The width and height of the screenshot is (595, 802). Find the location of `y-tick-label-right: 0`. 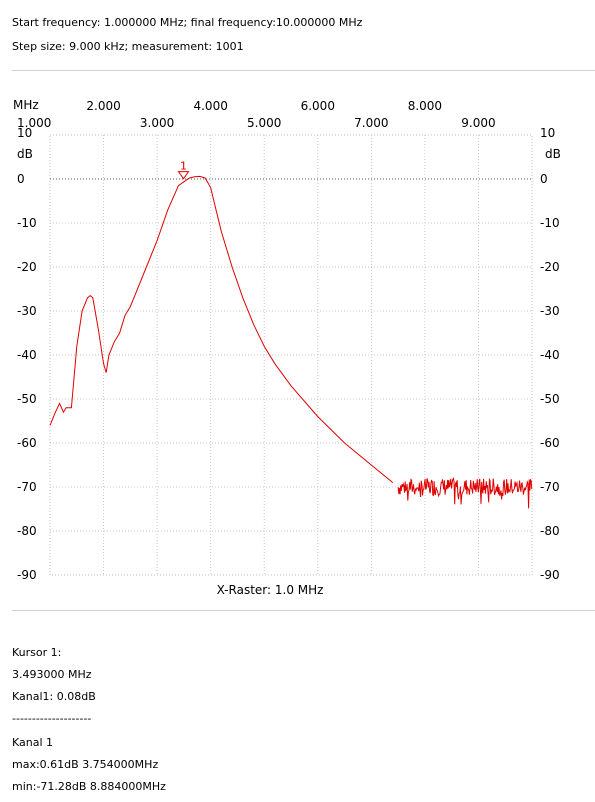

y-tick-label-right: 0 is located at coordinates (544, 179).